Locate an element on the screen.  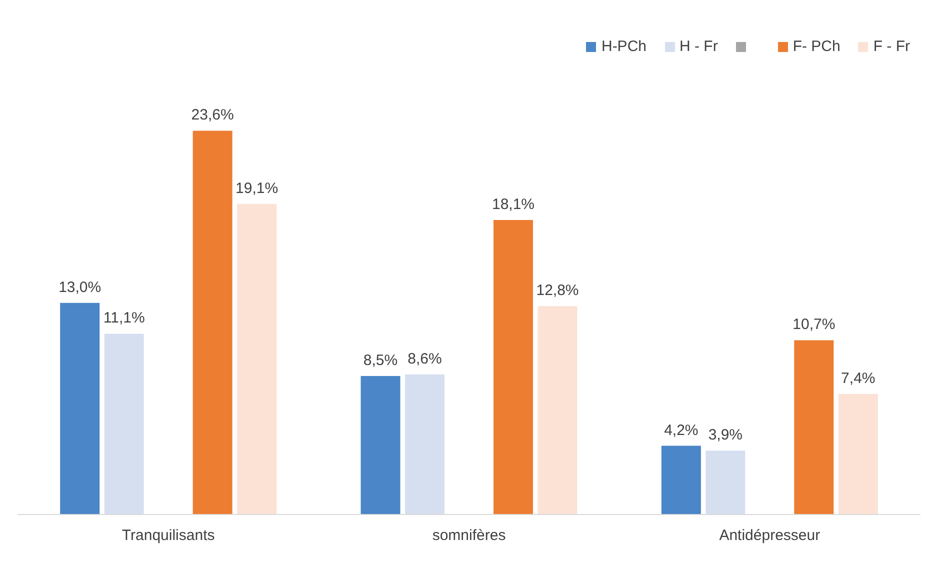
legend-label: F- PCh is located at coordinates (816, 46).